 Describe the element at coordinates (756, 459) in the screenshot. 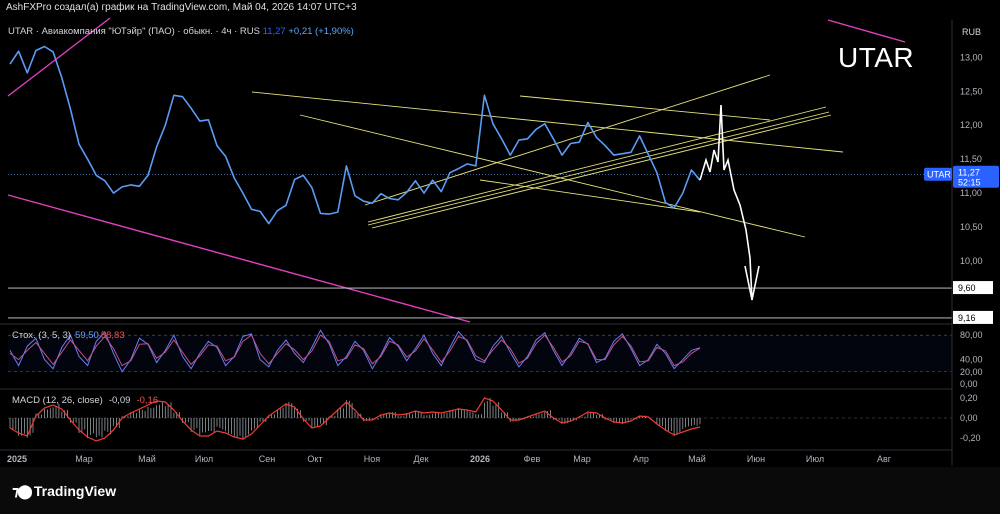

I see `x-tick-label: Июн` at that location.